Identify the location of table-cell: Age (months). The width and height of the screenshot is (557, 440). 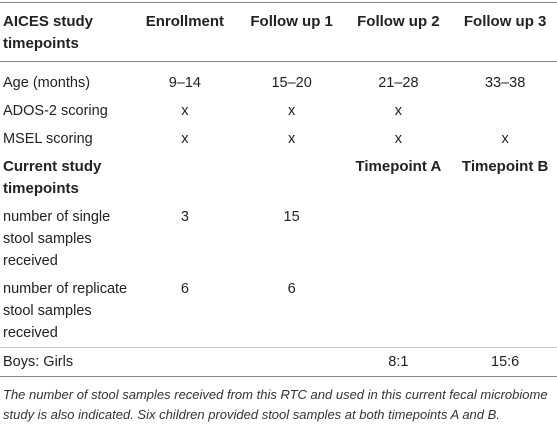
(47, 83).